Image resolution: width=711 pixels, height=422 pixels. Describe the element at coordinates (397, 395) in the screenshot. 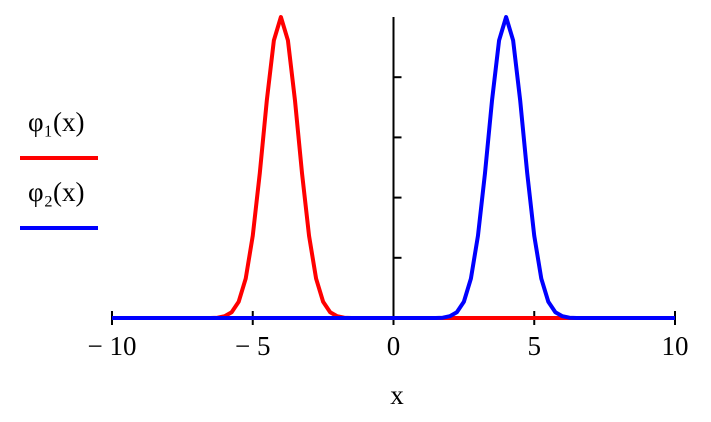

I see `x-axis-label: x` at that location.